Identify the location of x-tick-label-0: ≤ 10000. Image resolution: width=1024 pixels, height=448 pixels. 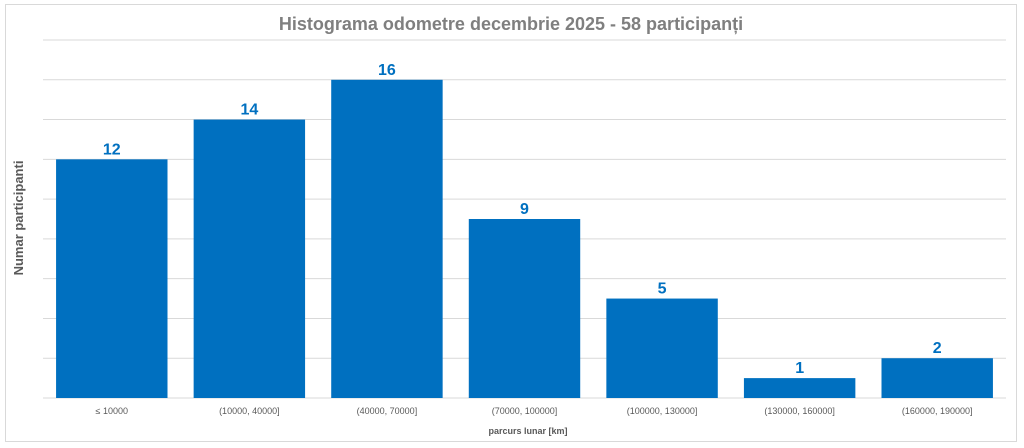
(112, 411).